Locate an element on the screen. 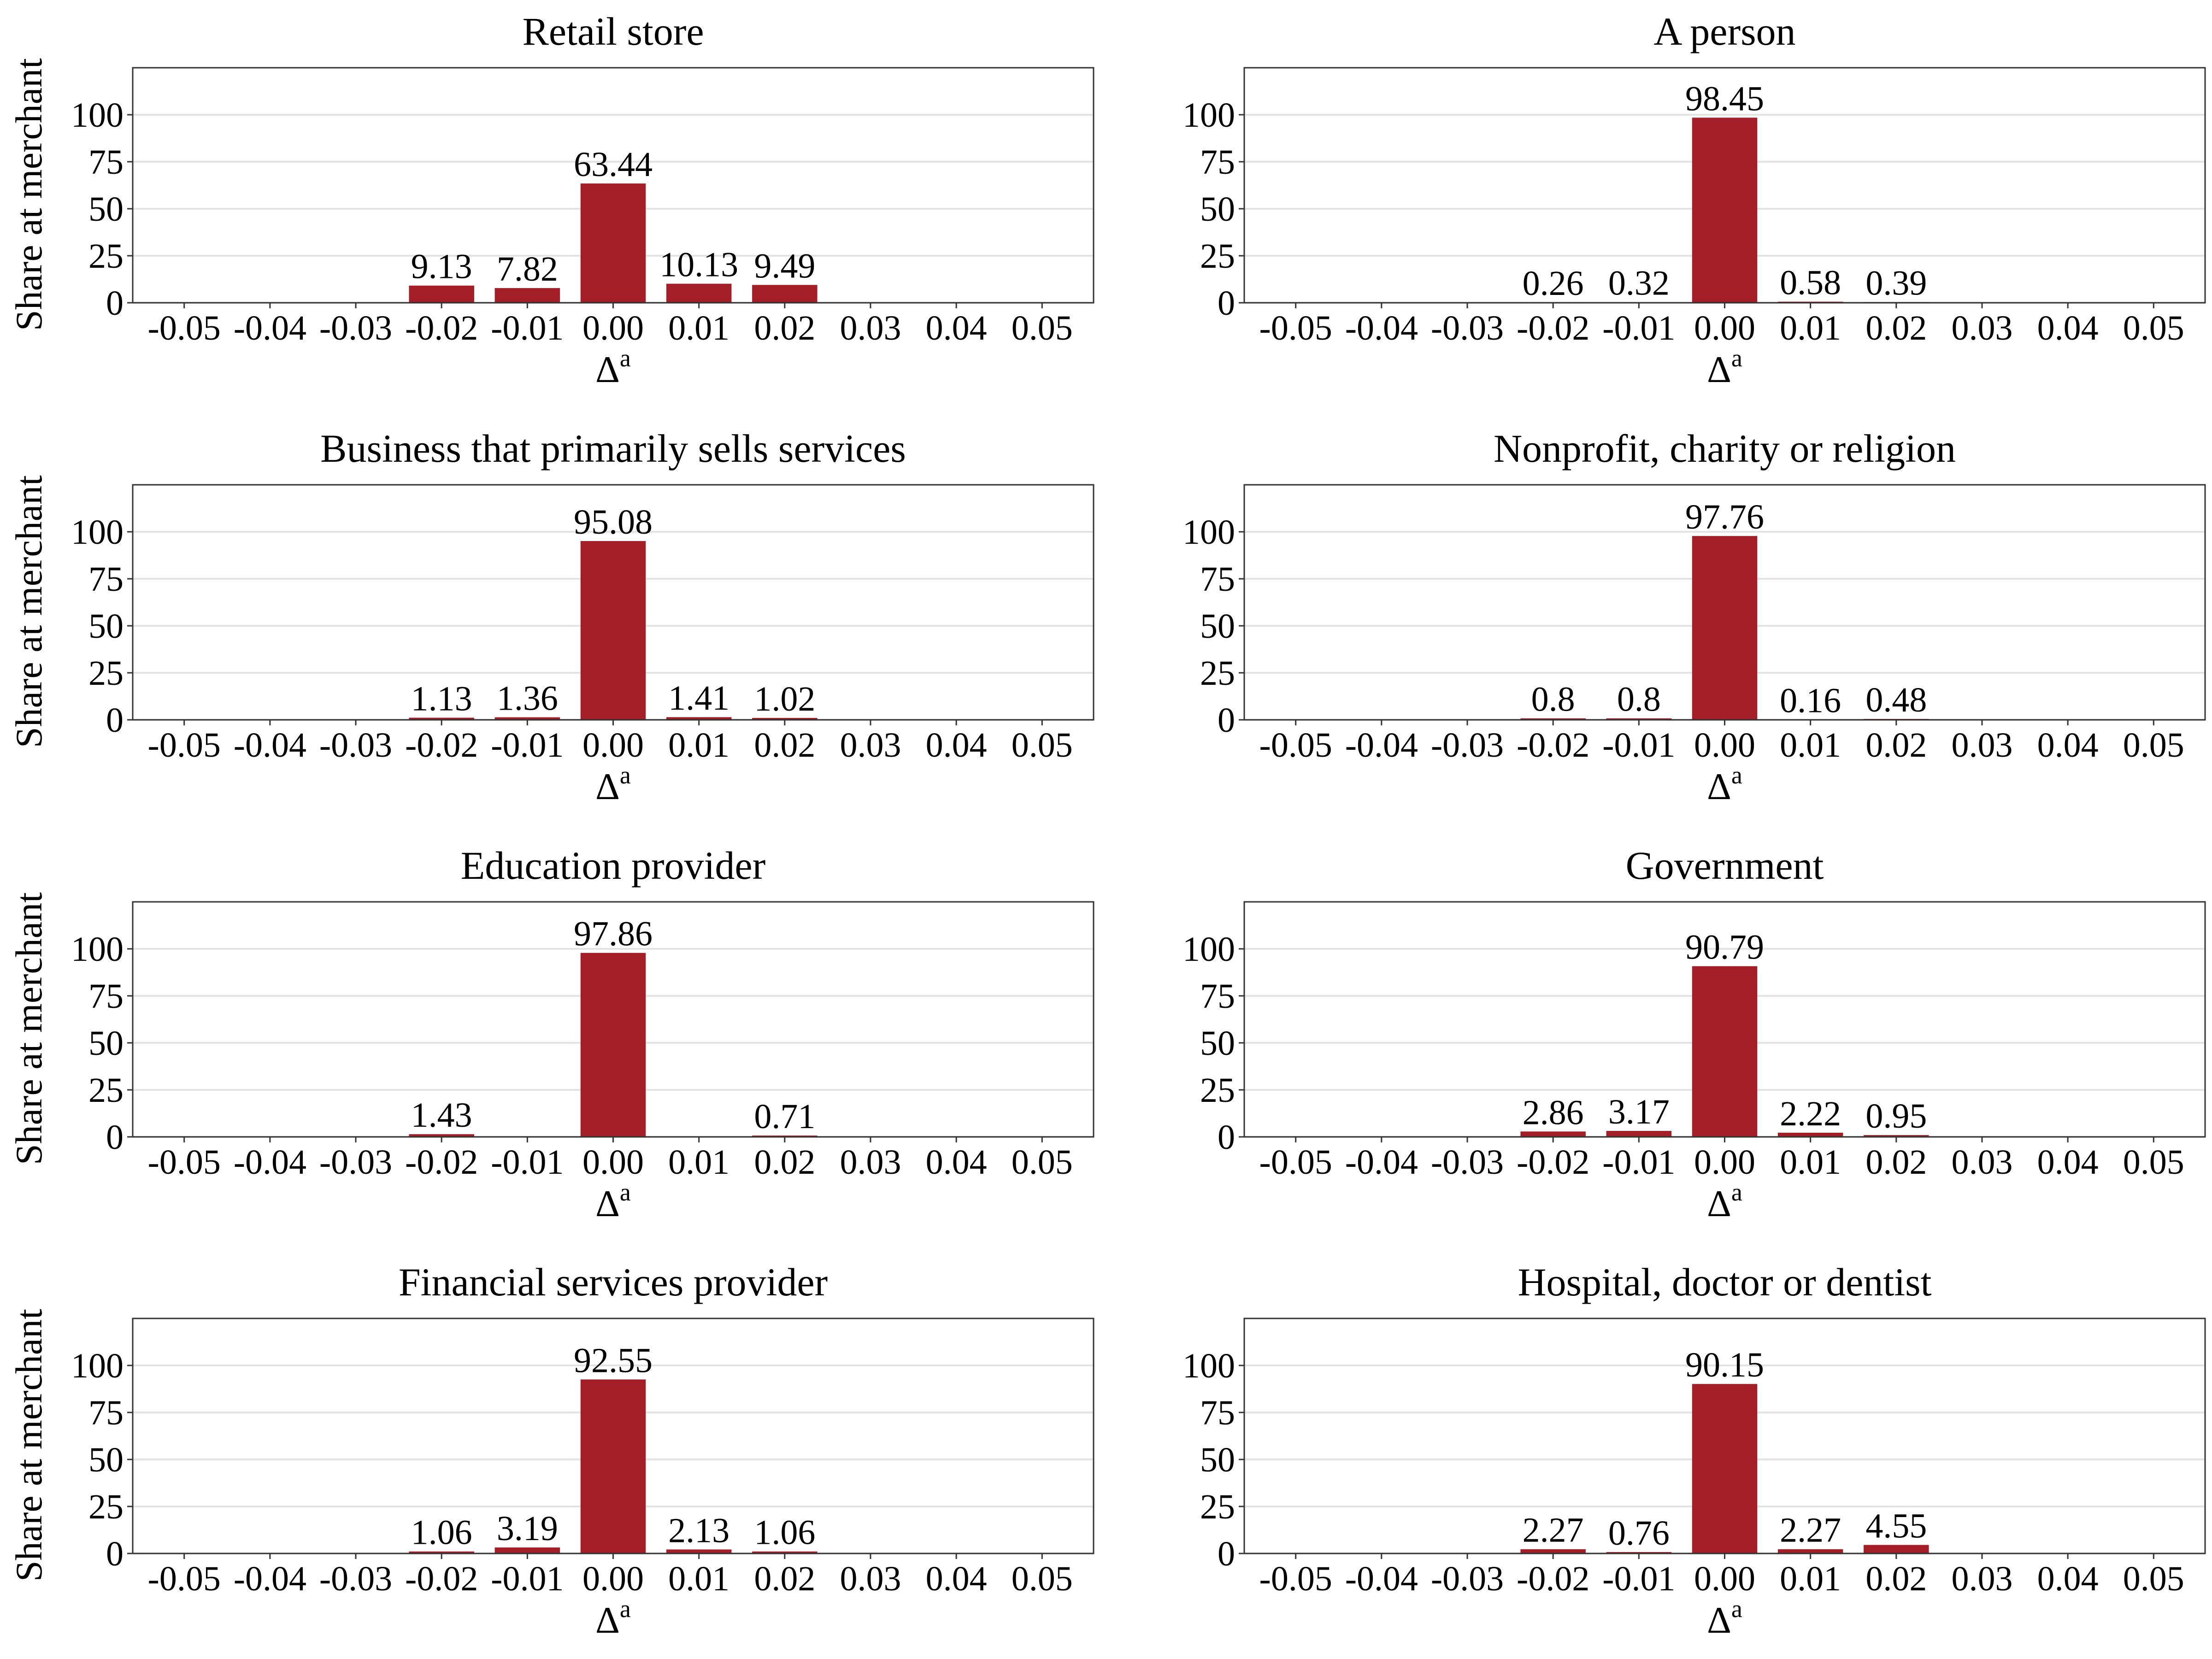  bar-value-label: 7.82 is located at coordinates (527, 269).